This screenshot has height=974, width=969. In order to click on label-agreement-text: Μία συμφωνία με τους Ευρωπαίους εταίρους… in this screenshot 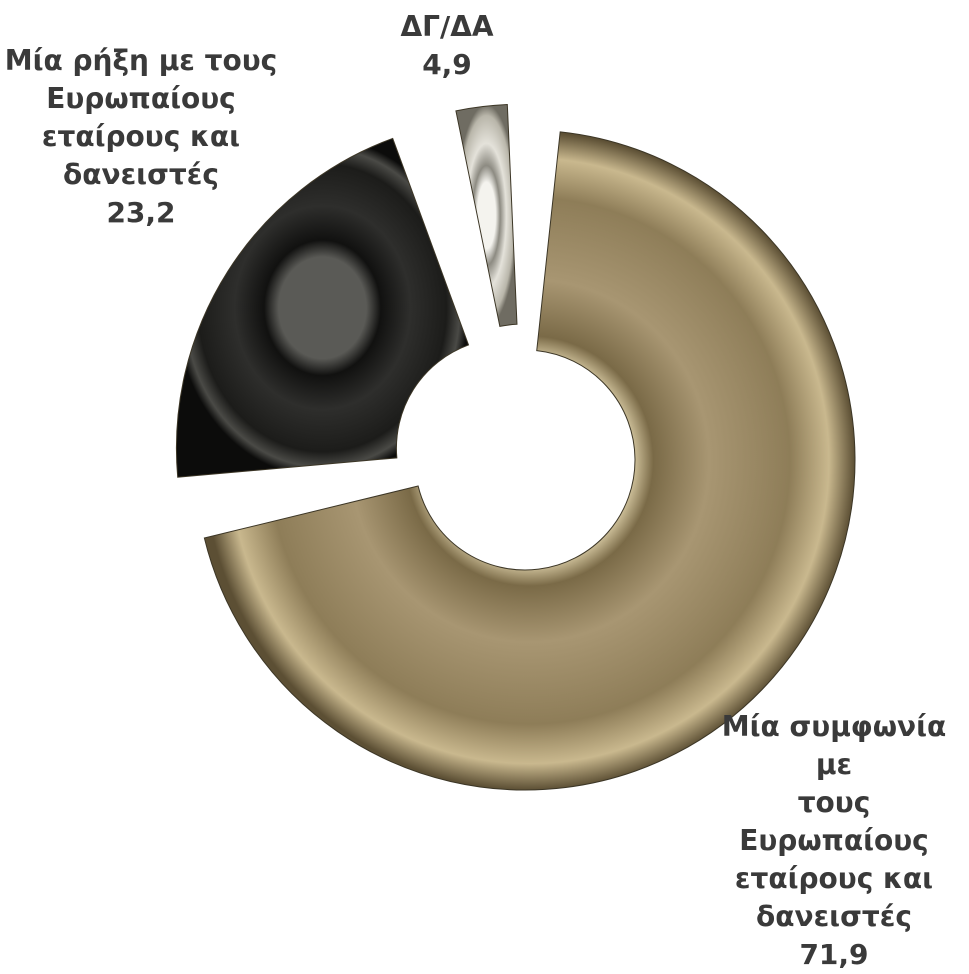, I will do `click(834, 821)`.